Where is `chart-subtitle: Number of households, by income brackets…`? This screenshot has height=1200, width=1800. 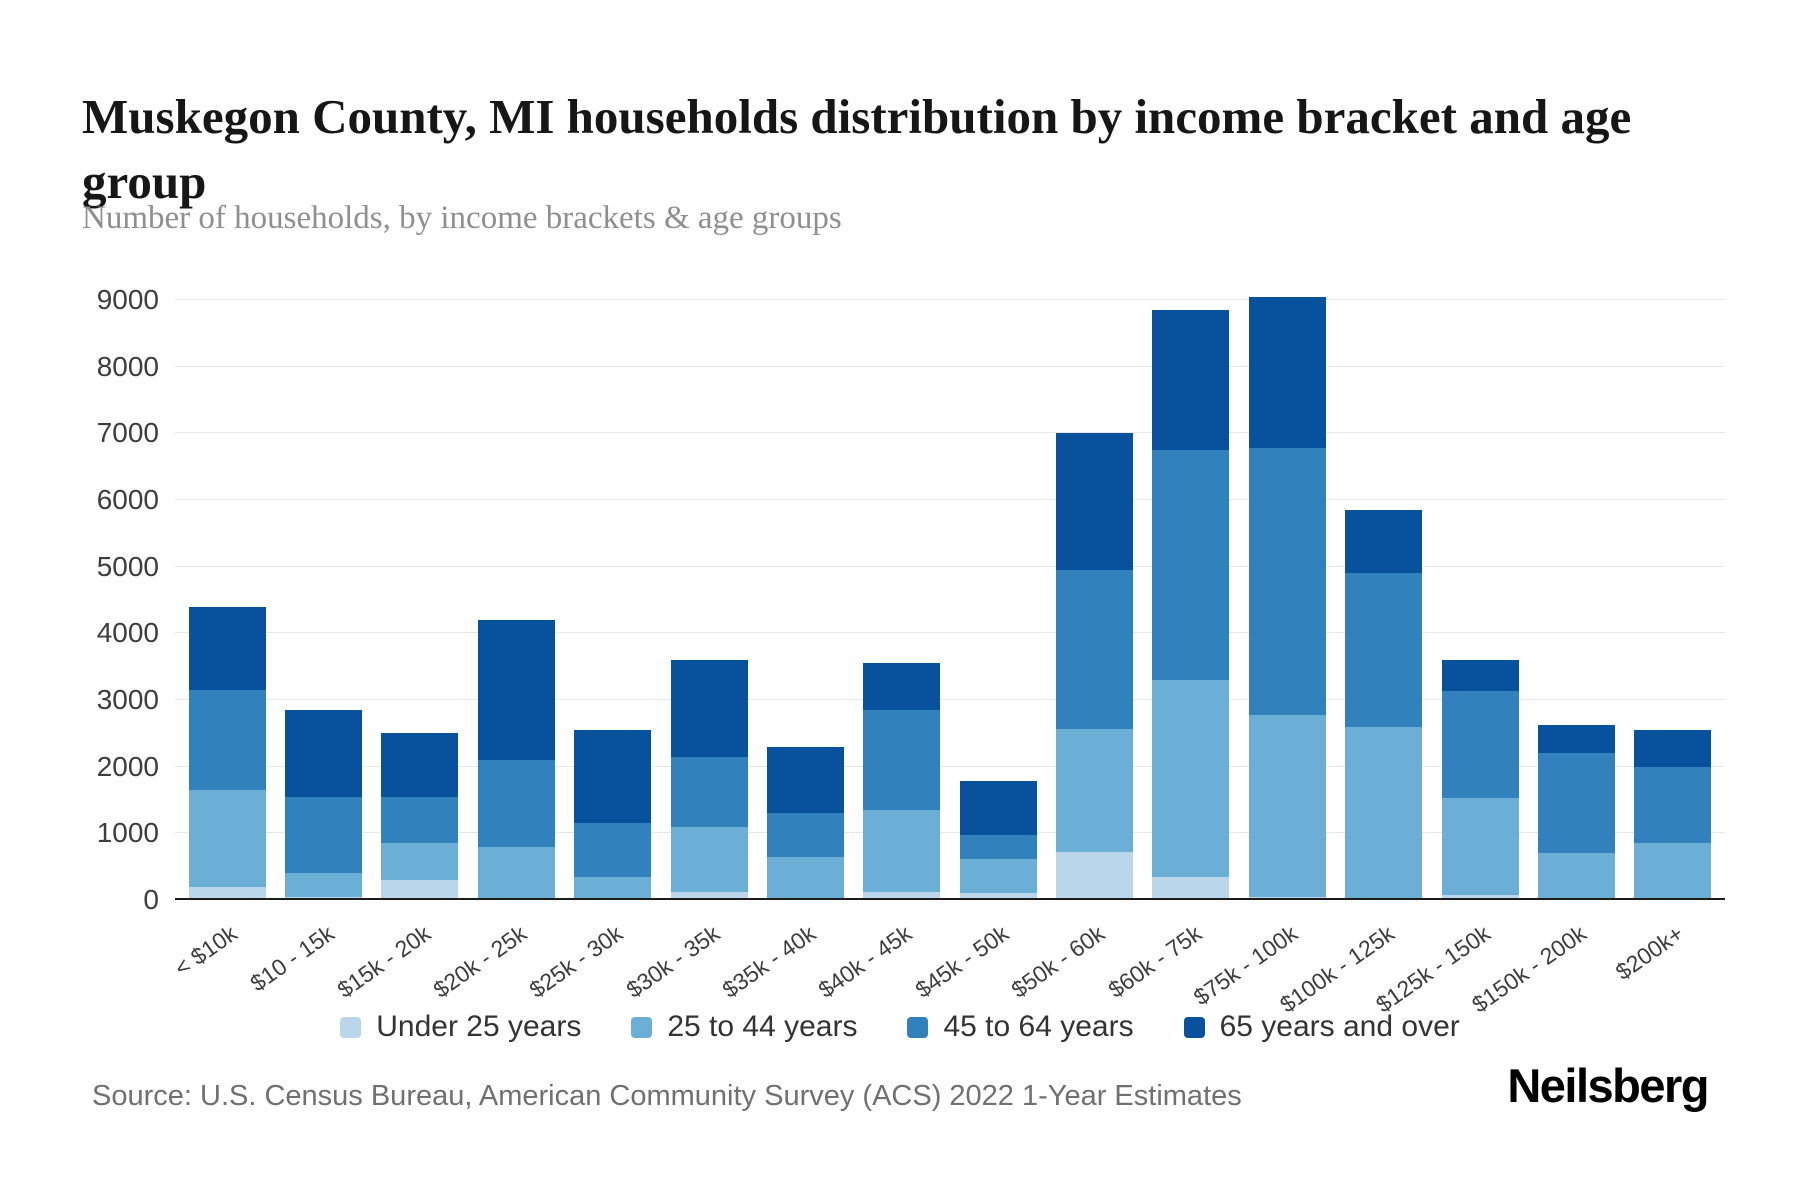 chart-subtitle: Number of households, by income brackets… is located at coordinates (462, 218).